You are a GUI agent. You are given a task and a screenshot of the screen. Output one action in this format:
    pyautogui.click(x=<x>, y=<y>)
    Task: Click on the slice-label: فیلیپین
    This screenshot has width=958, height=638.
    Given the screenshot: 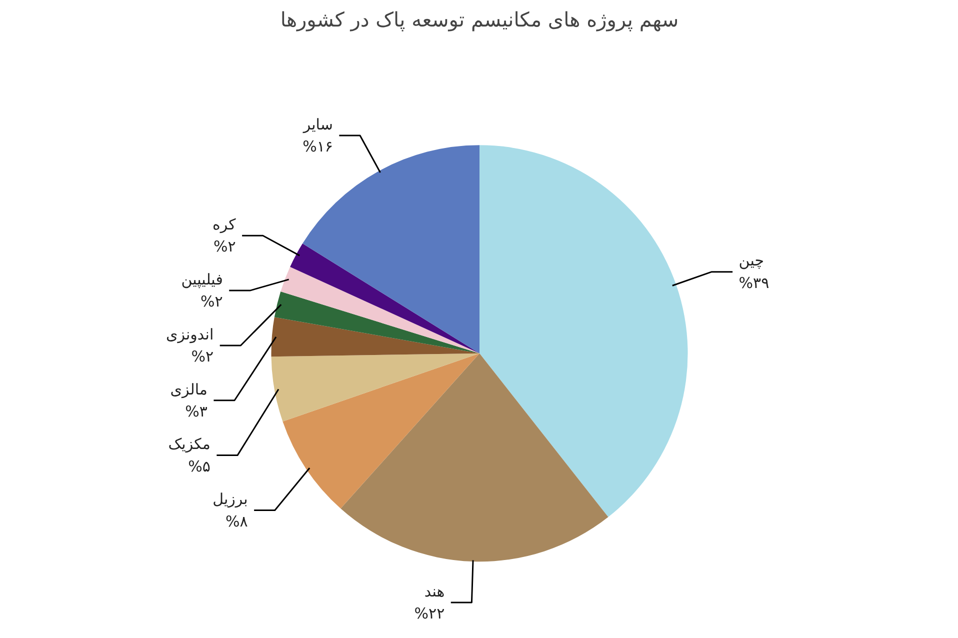 What is the action you would take?
    pyautogui.click(x=202, y=279)
    